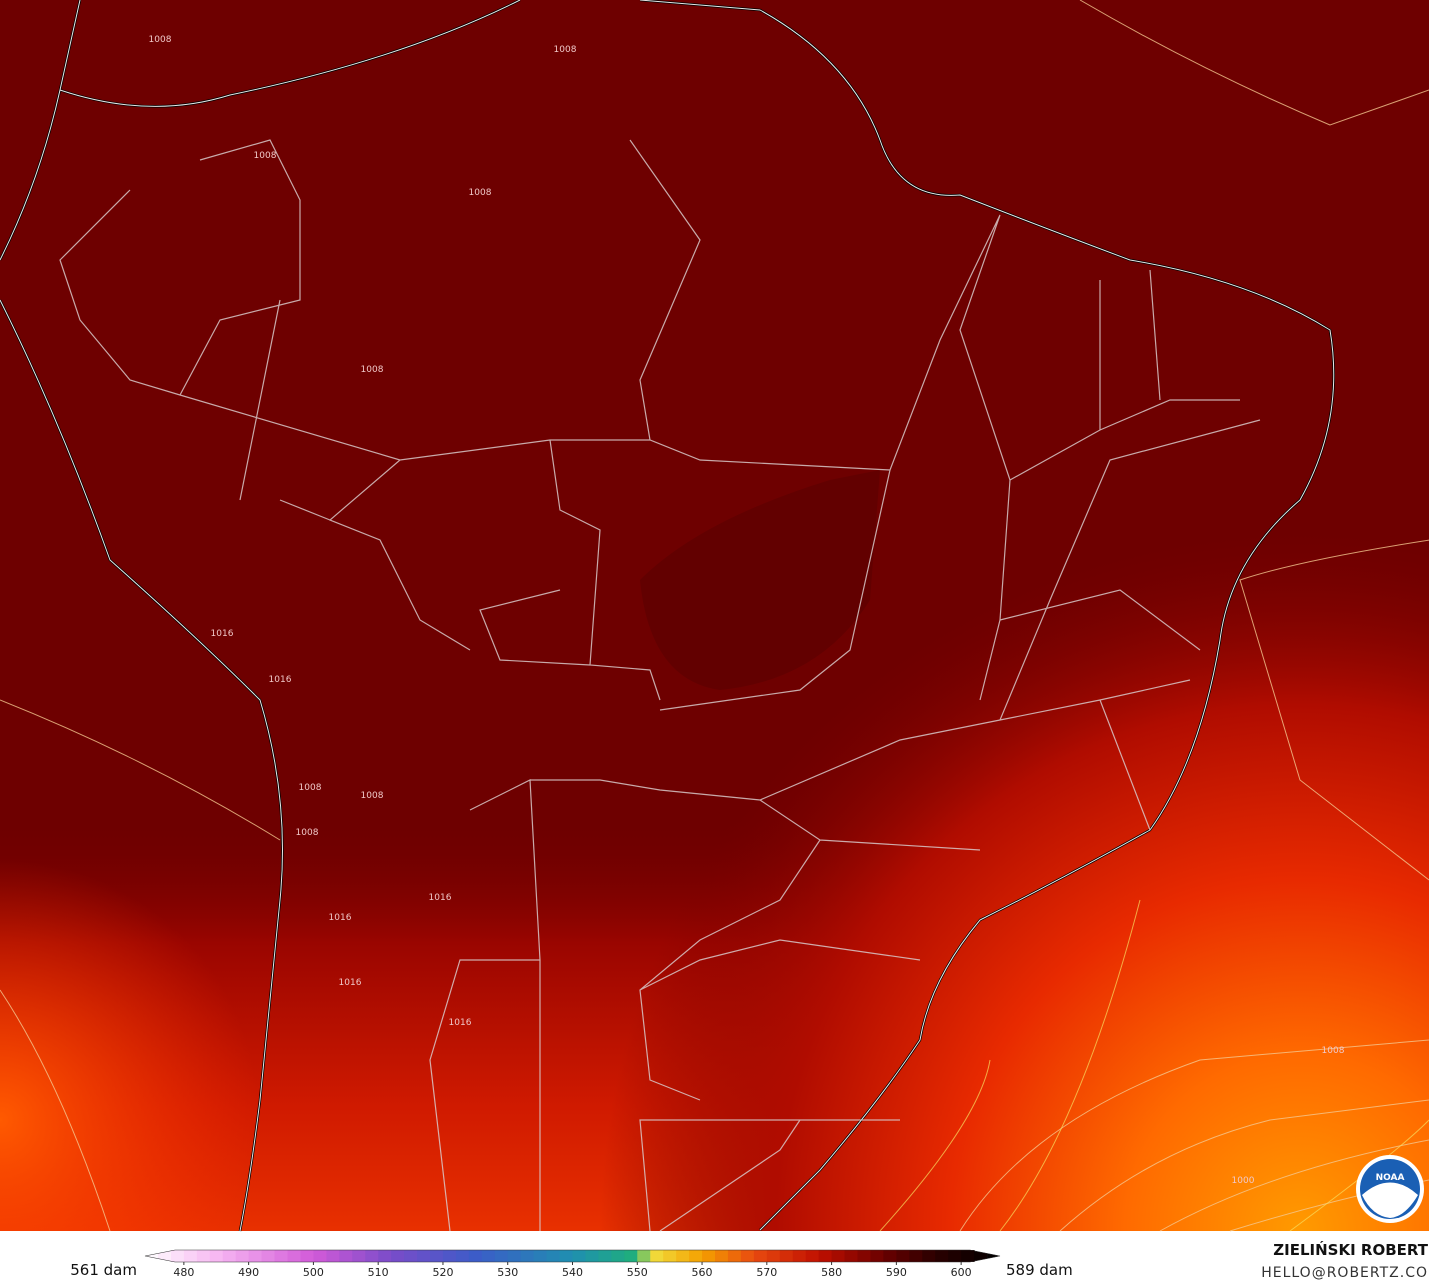 The height and width of the screenshot is (1287, 1429). I want to click on colorbar: 480 490 500 510 520 530 540 550 560 570 580 590 600, so click(572, 1264).